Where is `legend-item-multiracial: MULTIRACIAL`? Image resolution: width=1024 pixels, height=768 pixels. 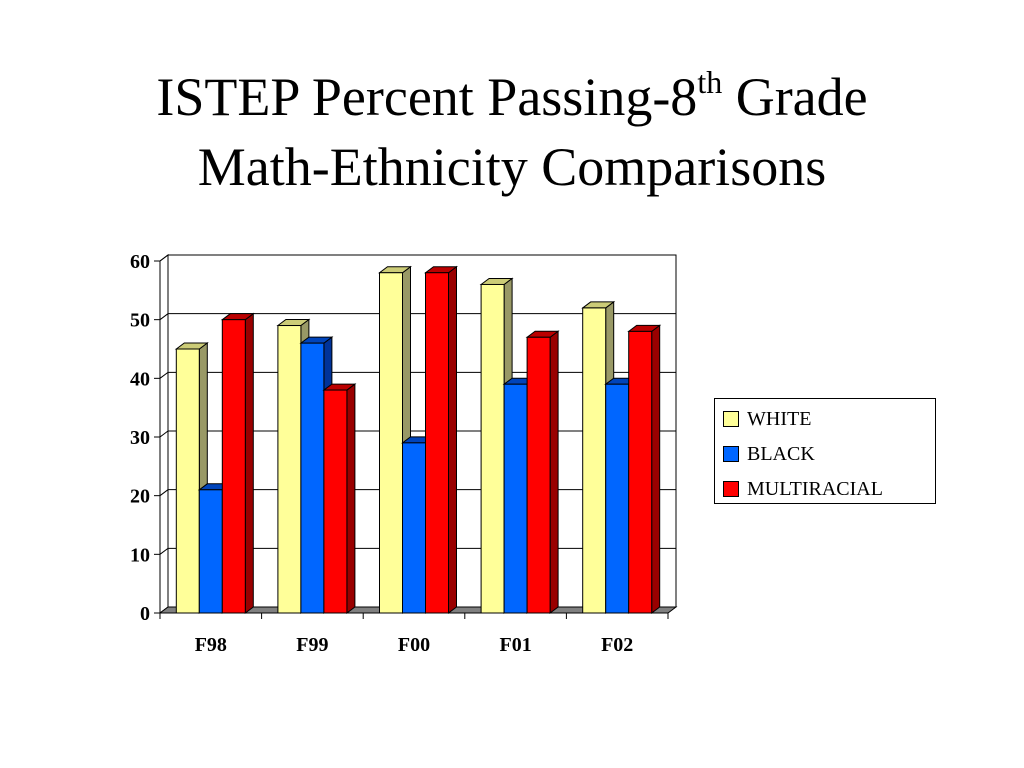
legend-item-multiracial: MULTIRACIAL is located at coordinates (803, 489).